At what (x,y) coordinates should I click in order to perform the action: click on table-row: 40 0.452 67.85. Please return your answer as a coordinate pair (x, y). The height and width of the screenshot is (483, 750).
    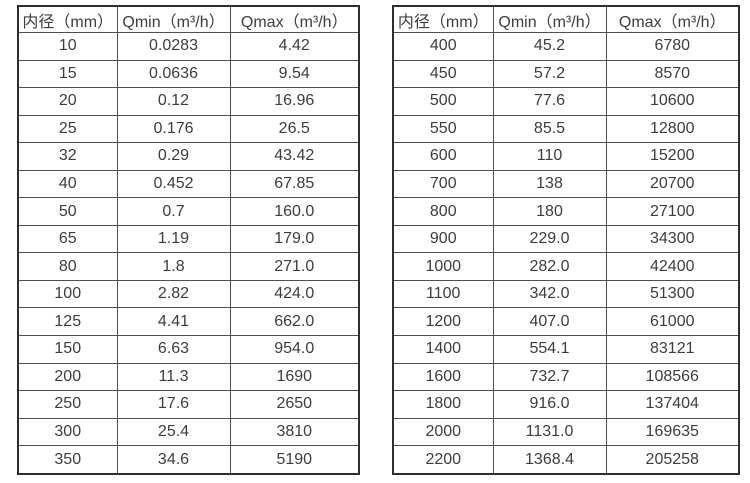
    Looking at the image, I should click on (188, 184).